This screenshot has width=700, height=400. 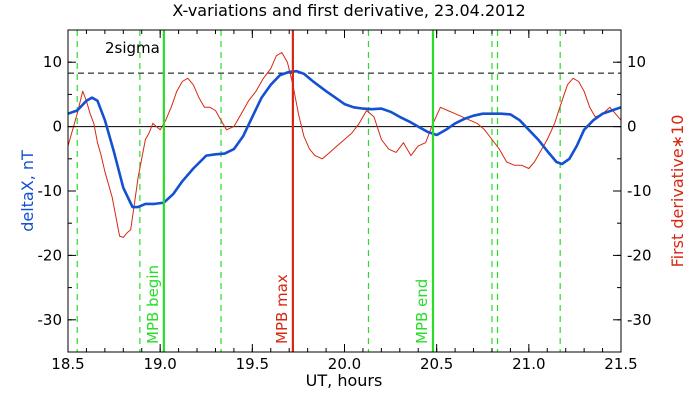 I want to click on y-tick-label-right-3: 0, so click(x=632, y=127).